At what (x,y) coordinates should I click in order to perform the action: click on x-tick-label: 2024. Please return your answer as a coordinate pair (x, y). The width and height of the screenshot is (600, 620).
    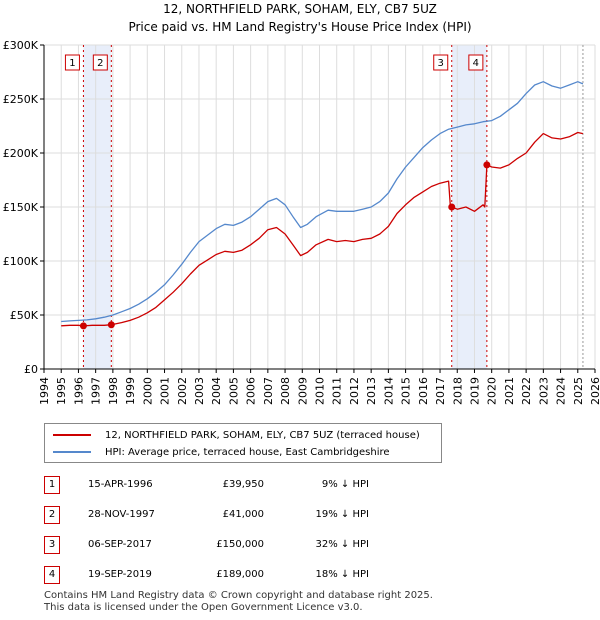
    Looking at the image, I should click on (561, 391).